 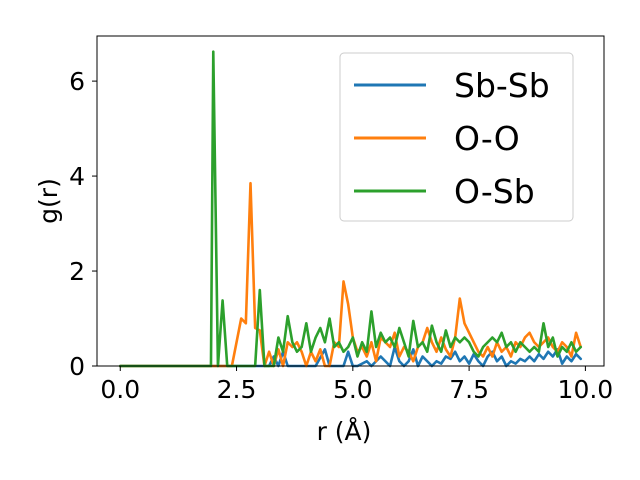 What do you see at coordinates (344, 431) in the screenshot?
I see `x-axis-label: r (Å)` at bounding box center [344, 431].